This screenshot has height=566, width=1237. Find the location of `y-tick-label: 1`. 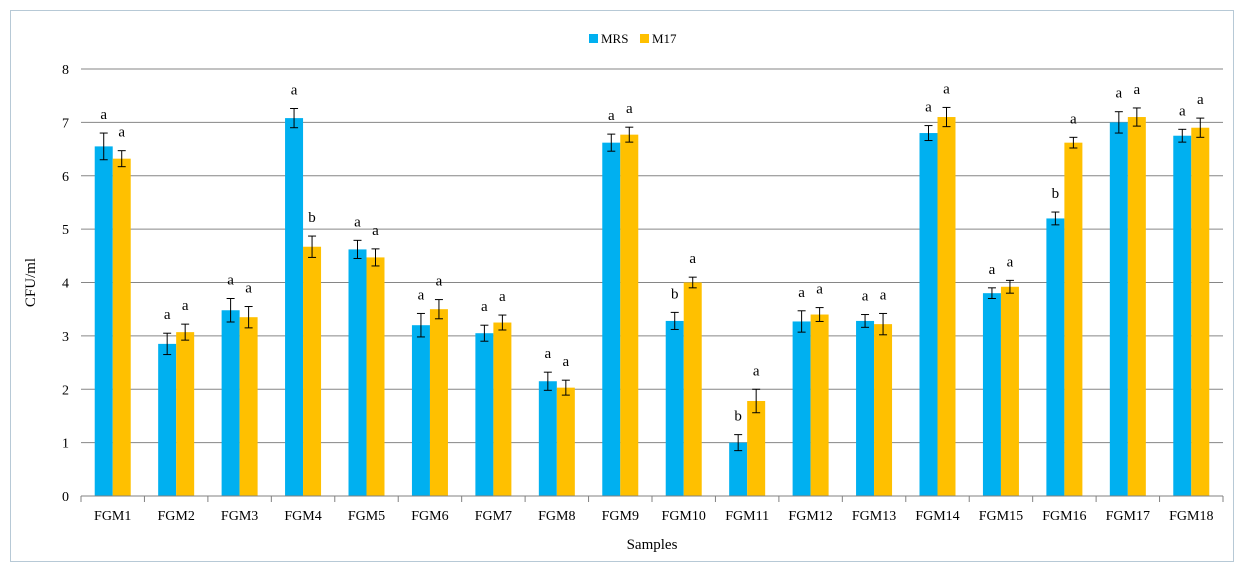

y-tick-label: 1 is located at coordinates (65, 444).